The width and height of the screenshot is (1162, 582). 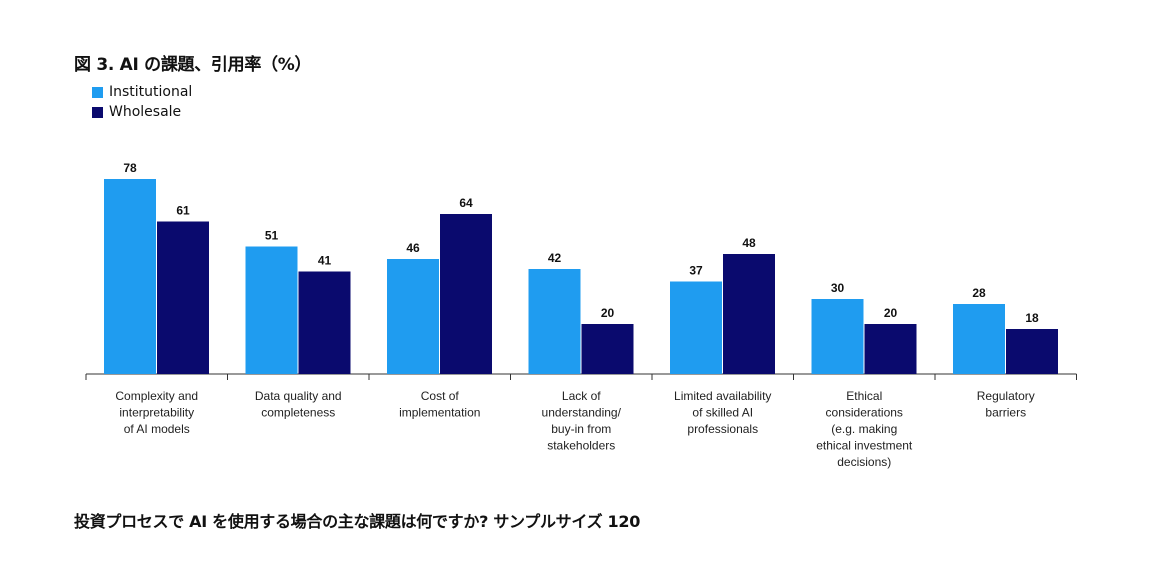 What do you see at coordinates (413, 248) in the screenshot?
I see `data-label-institutional-2: 46` at bounding box center [413, 248].